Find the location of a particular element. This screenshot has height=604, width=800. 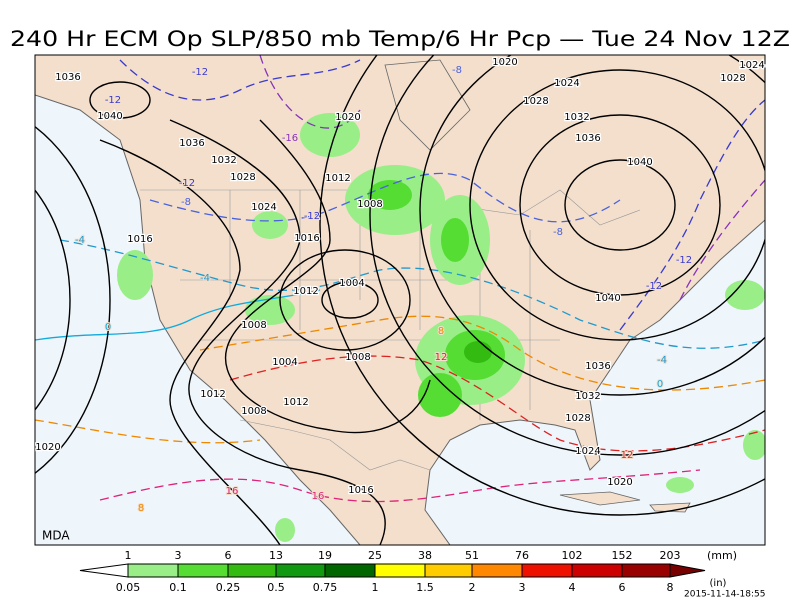

mm-label: 76 is located at coordinates (522, 555).